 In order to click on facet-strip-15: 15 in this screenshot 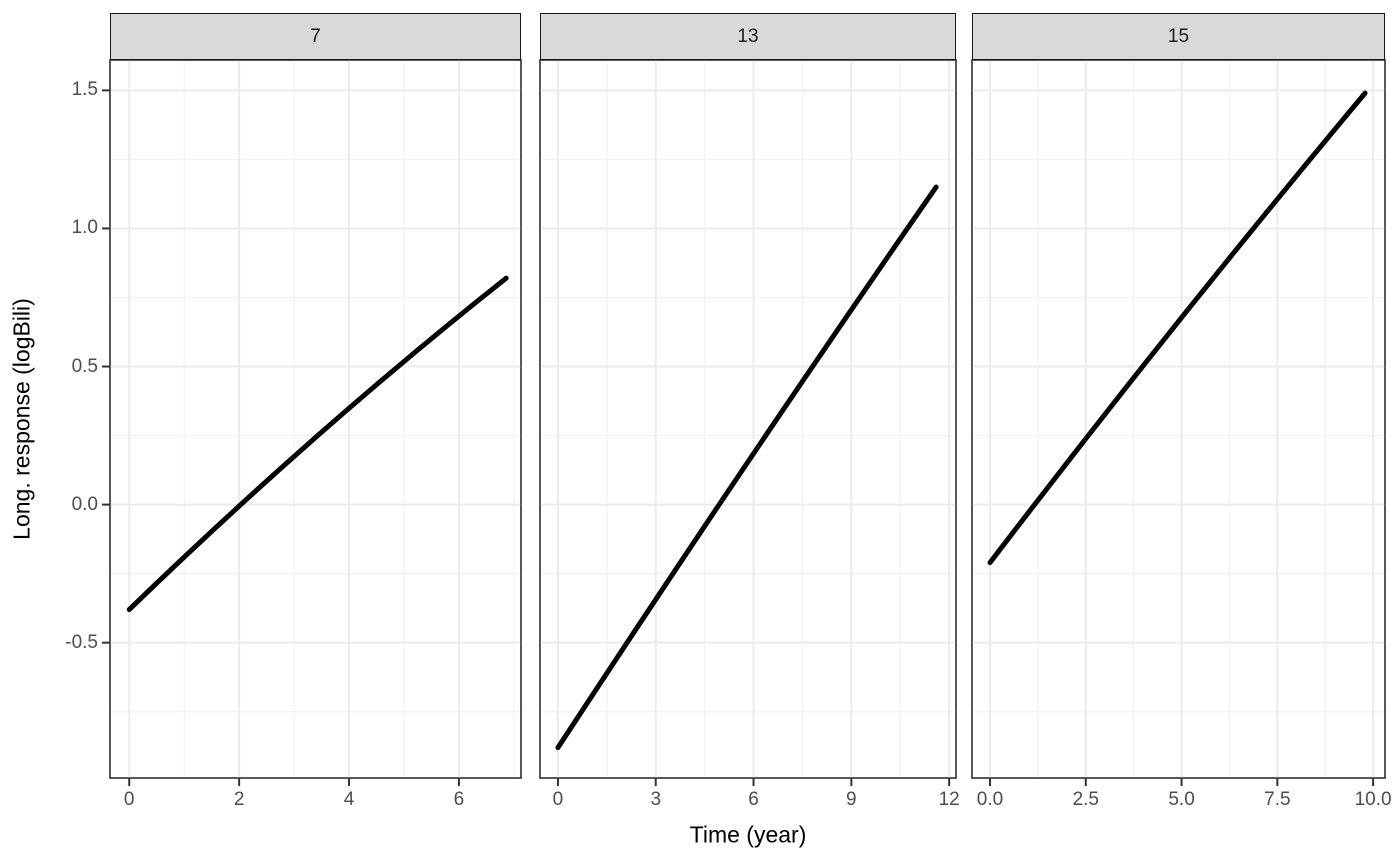, I will do `click(1178, 36)`.